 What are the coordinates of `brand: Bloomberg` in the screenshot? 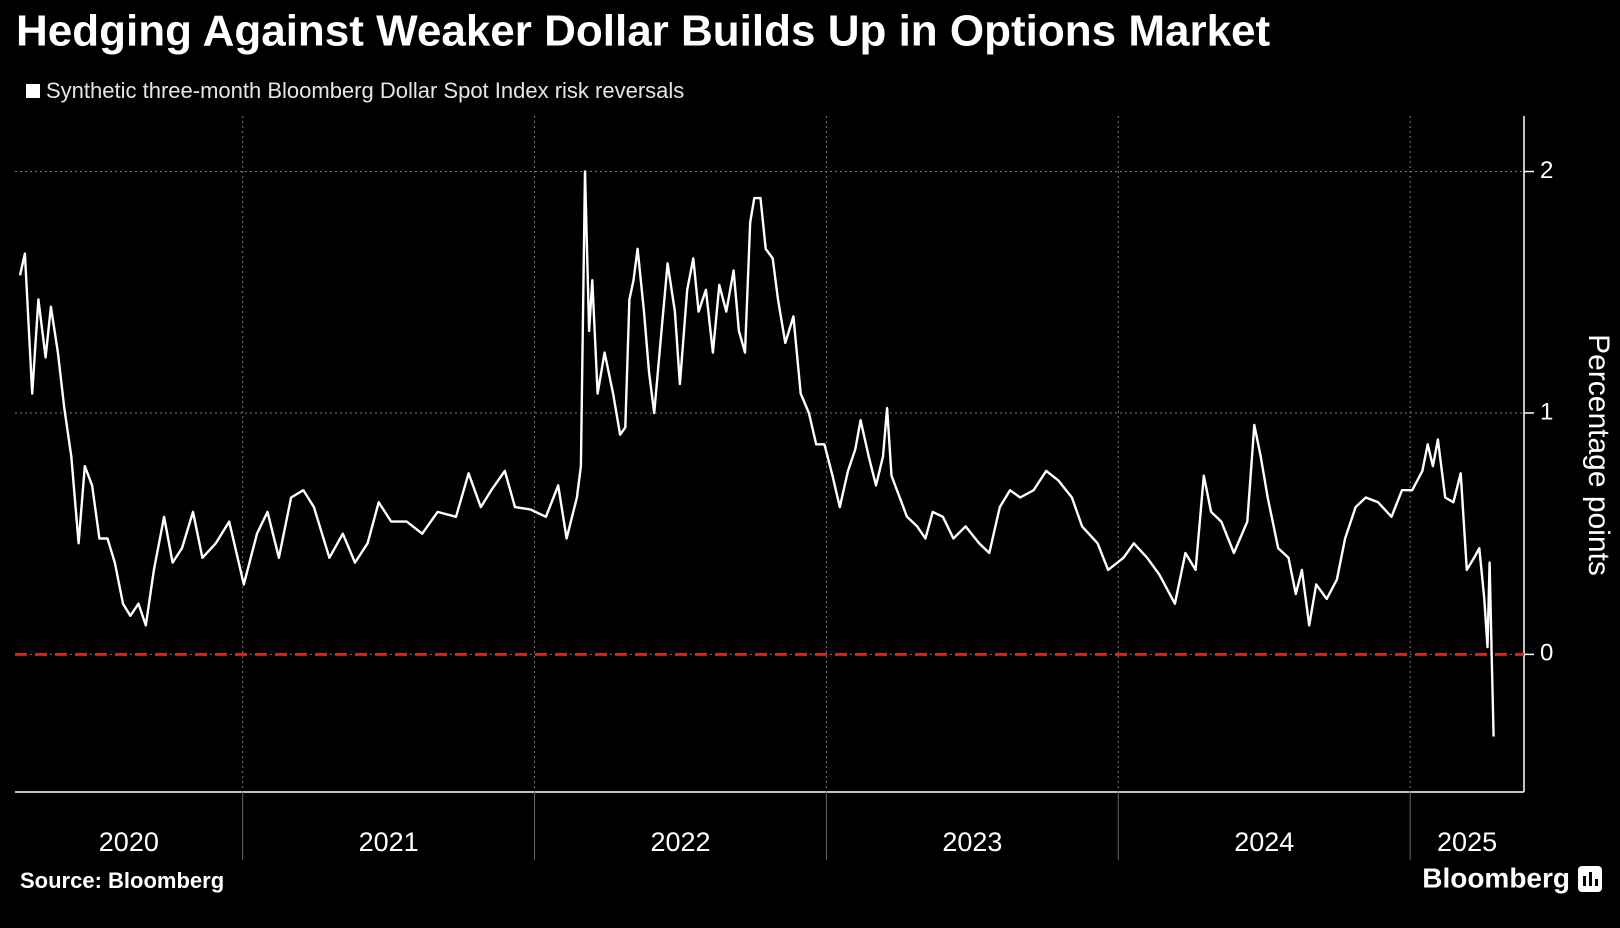 It's located at (1496, 877).